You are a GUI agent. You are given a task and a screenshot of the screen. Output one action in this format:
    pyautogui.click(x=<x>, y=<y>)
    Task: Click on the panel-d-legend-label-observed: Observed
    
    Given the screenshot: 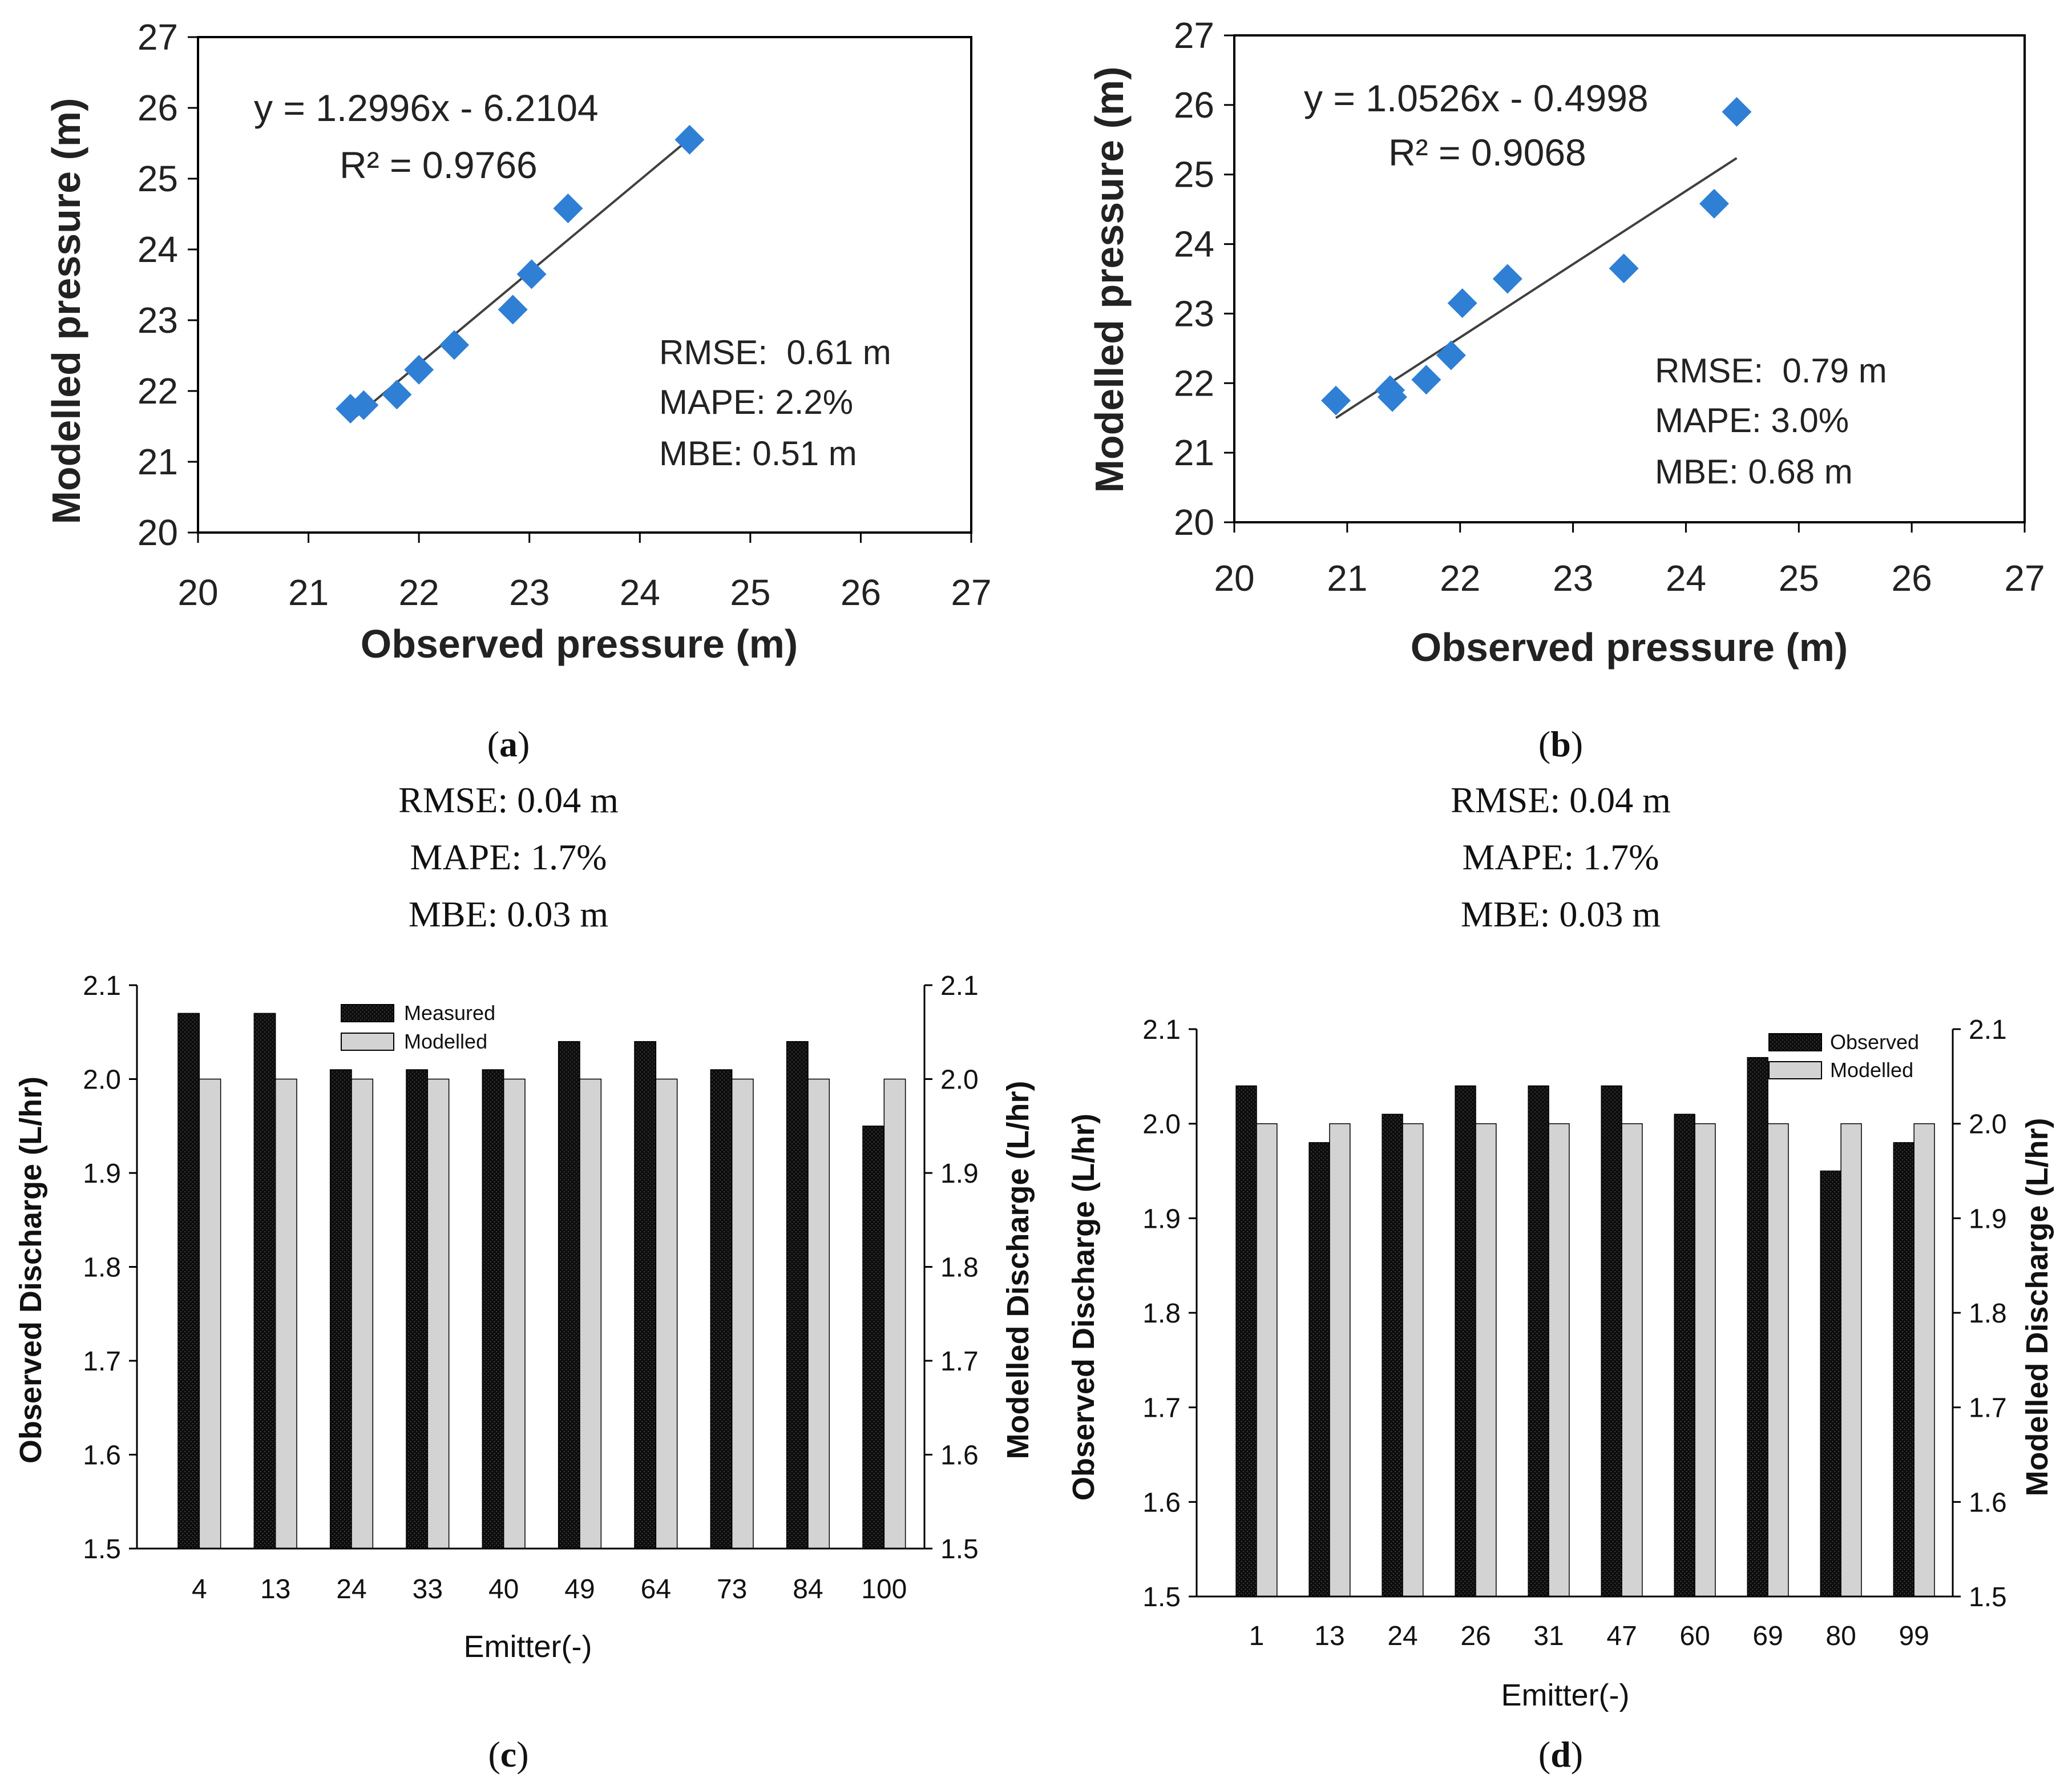 What is the action you would take?
    pyautogui.click(x=1875, y=1042)
    